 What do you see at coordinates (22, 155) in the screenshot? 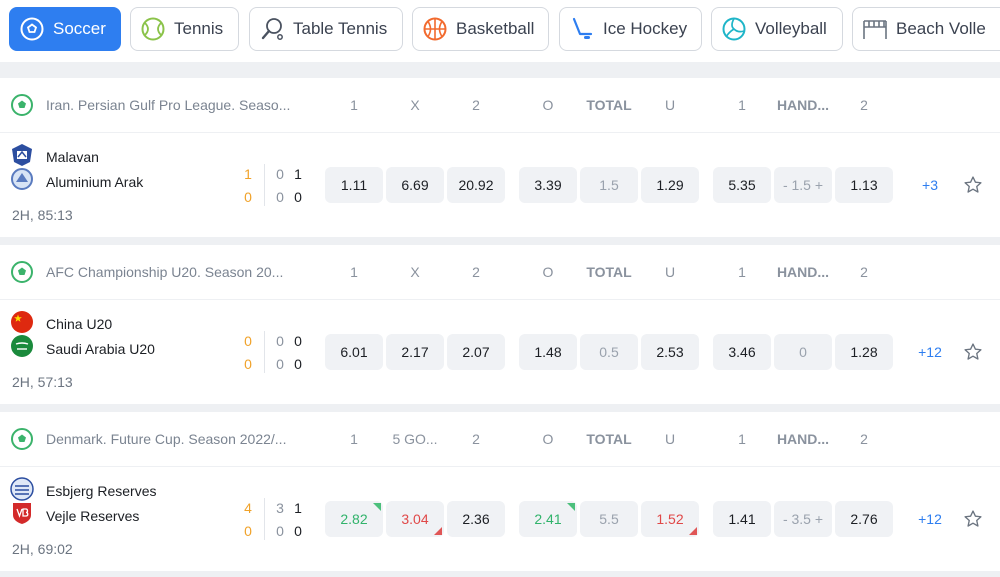
I see `malavan-logo` at bounding box center [22, 155].